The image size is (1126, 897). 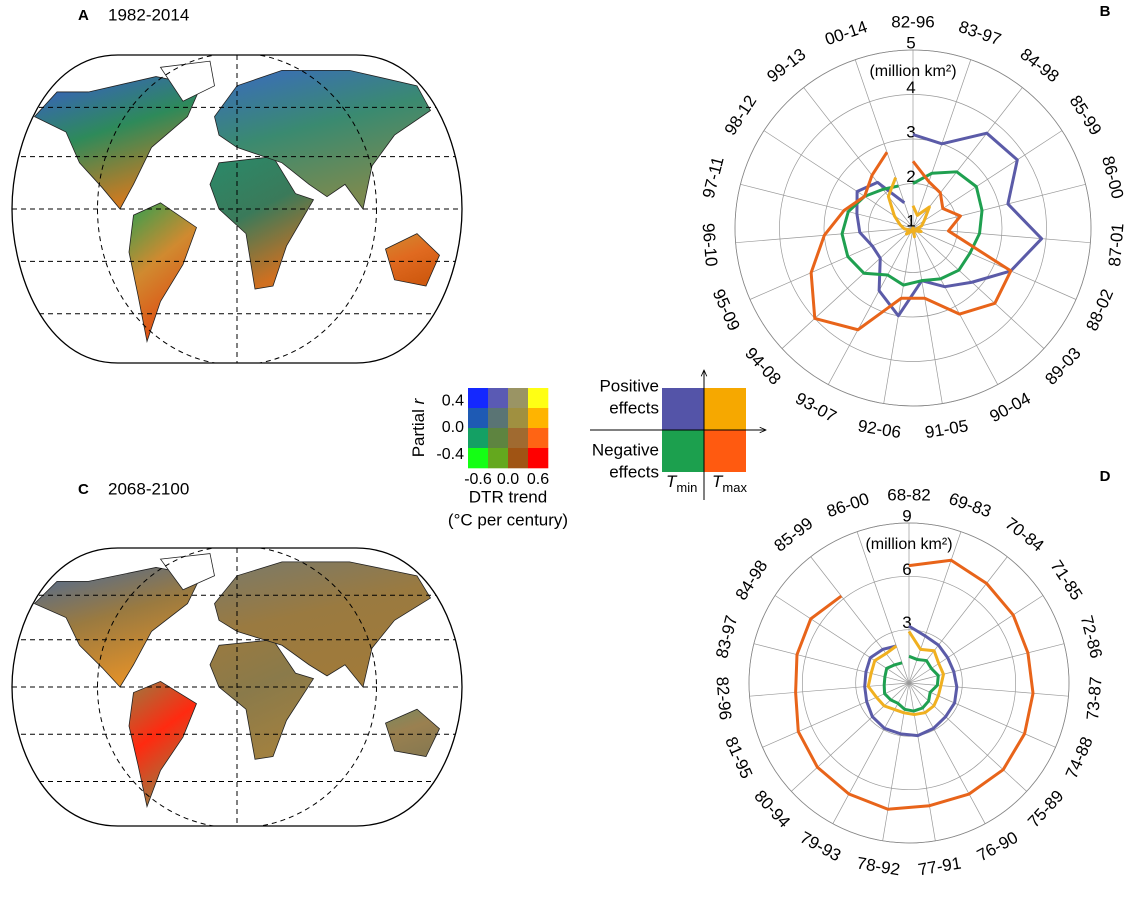 I want to click on category-label: 91-05, so click(x=947, y=429).